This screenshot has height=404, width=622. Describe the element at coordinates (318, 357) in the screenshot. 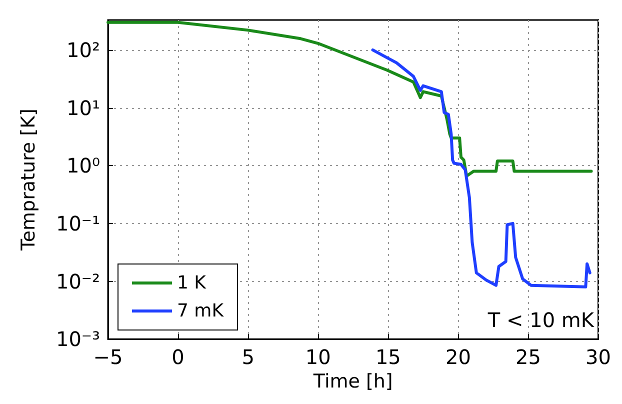

I see `x-tick-label: 10` at that location.